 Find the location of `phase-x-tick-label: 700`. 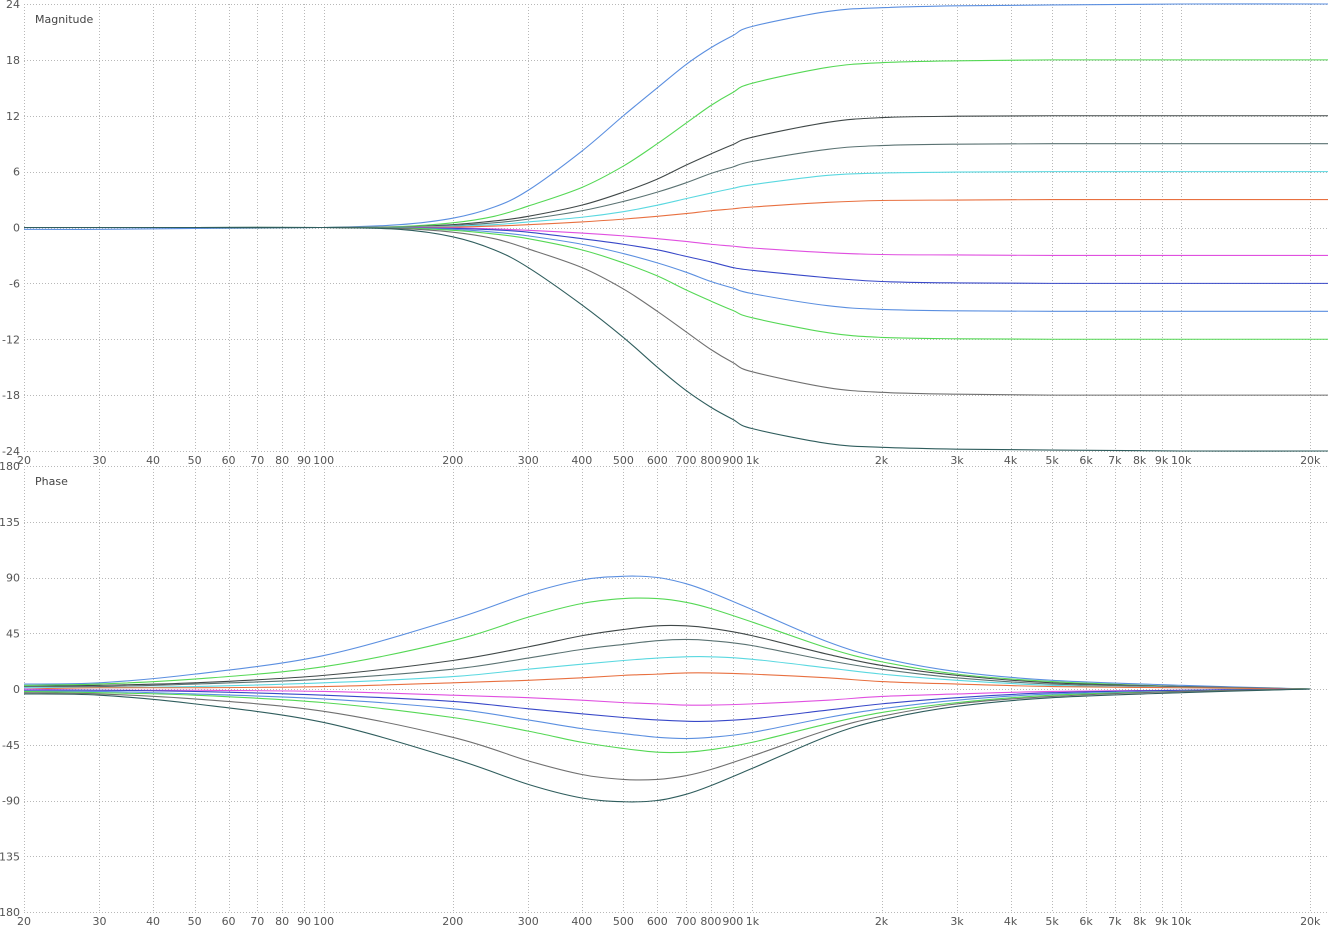

phase-x-tick-label: 700 is located at coordinates (686, 921).